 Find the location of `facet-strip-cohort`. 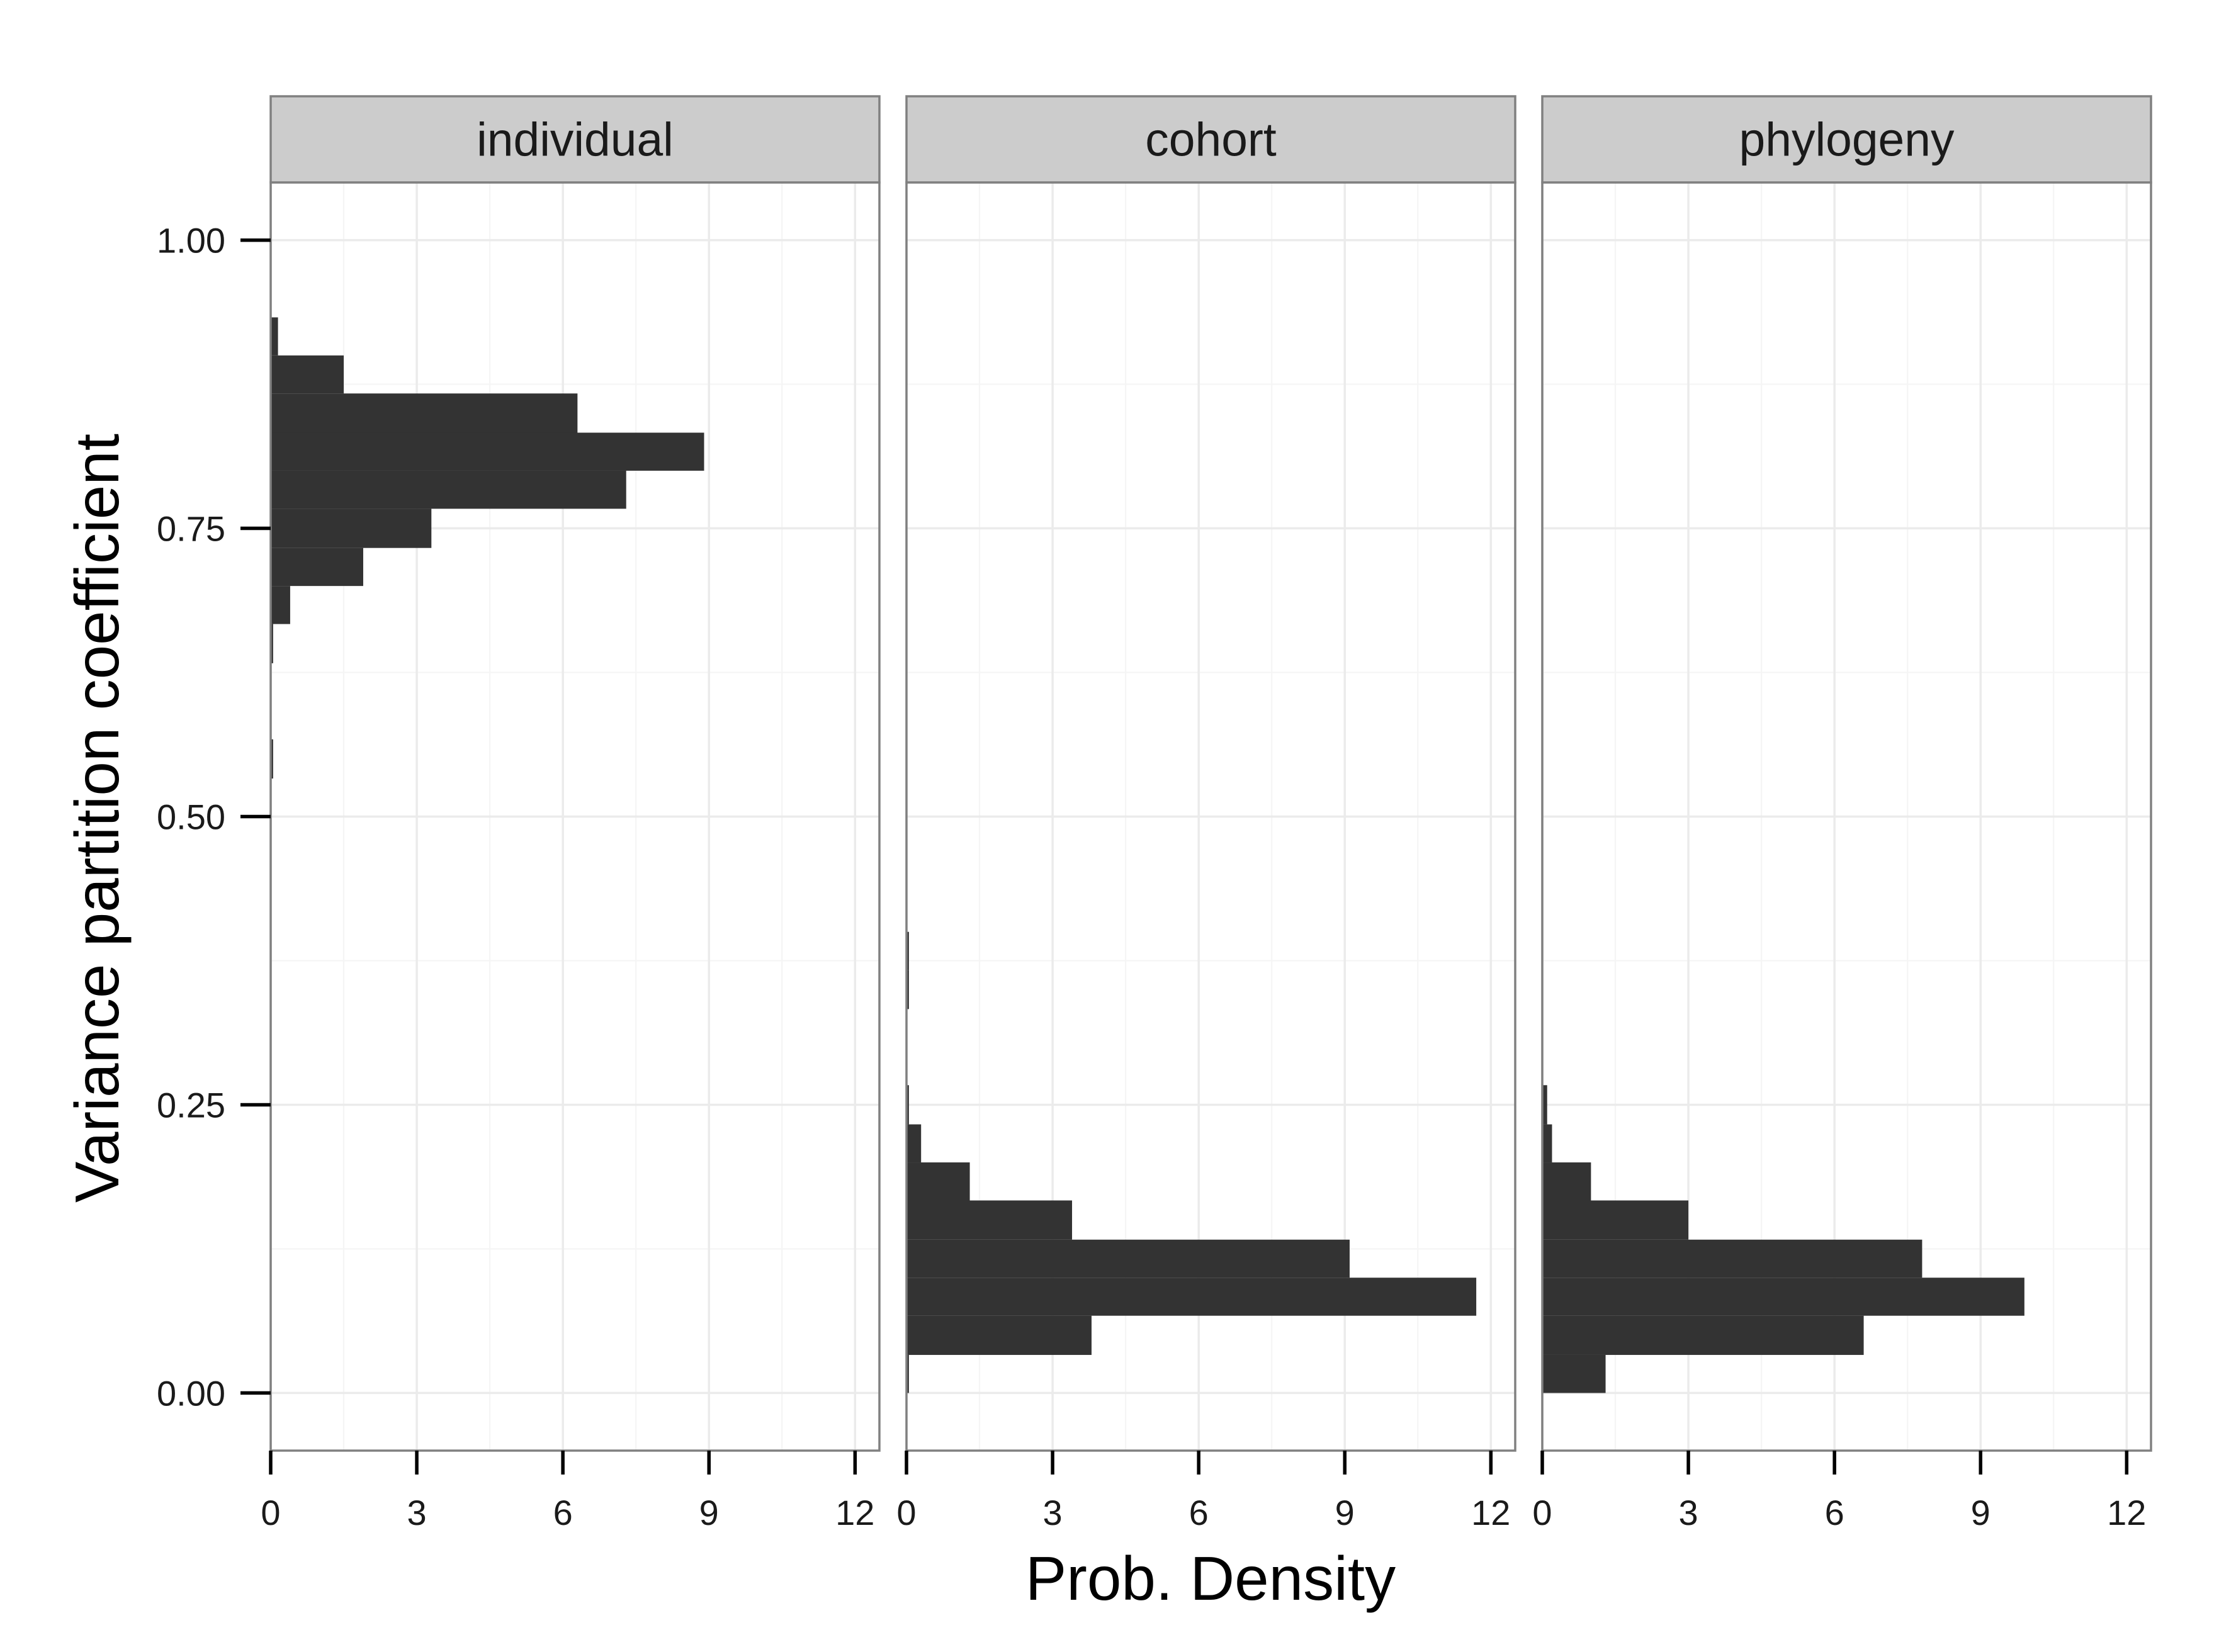

facet-strip-cohort is located at coordinates (1210, 139).